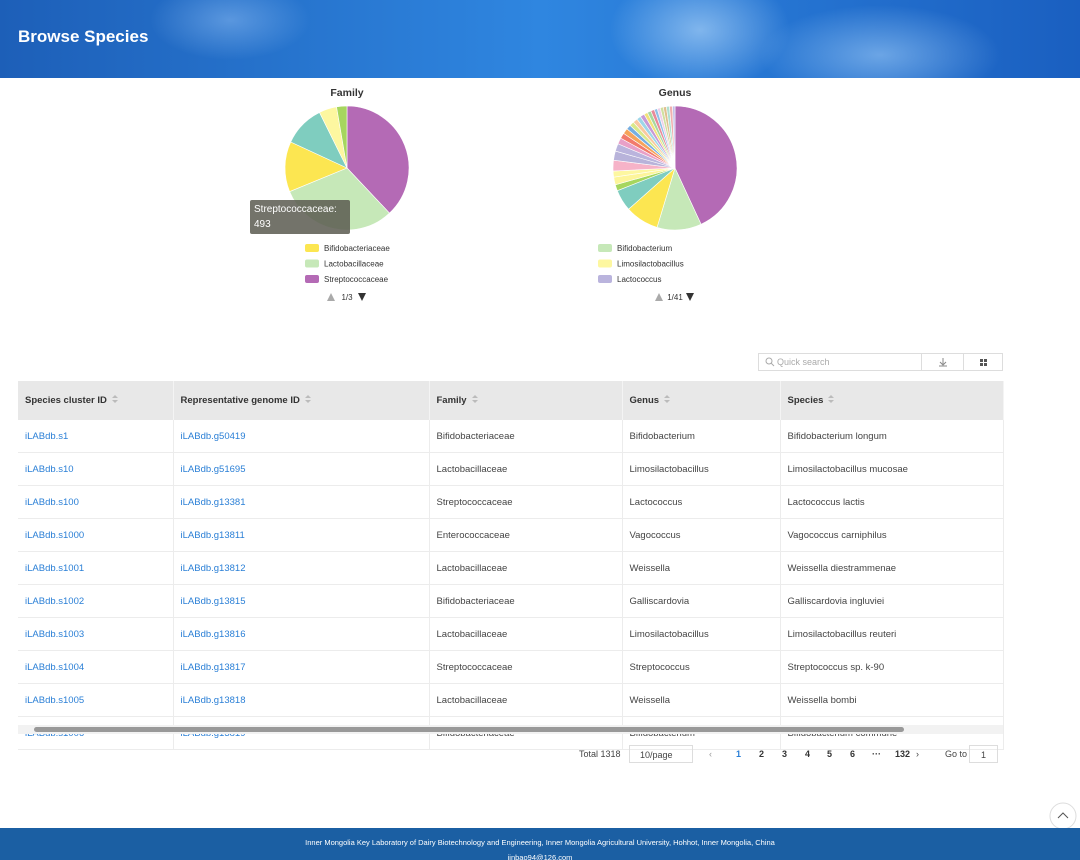 The width and height of the screenshot is (1080, 860). Describe the element at coordinates (301, 700) in the screenshot. I see `id-link: iLABdb.g13818` at that location.